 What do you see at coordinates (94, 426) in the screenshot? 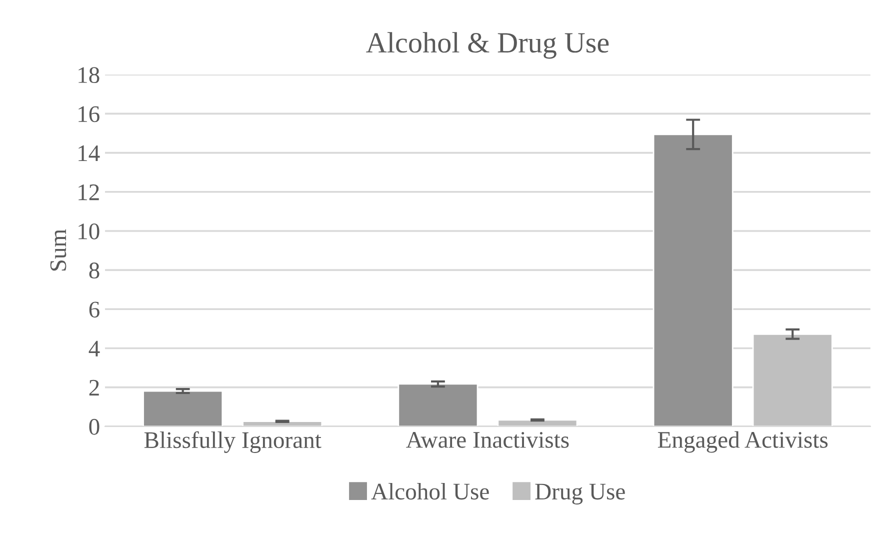
I see `y-tick-label: 0` at bounding box center [94, 426].